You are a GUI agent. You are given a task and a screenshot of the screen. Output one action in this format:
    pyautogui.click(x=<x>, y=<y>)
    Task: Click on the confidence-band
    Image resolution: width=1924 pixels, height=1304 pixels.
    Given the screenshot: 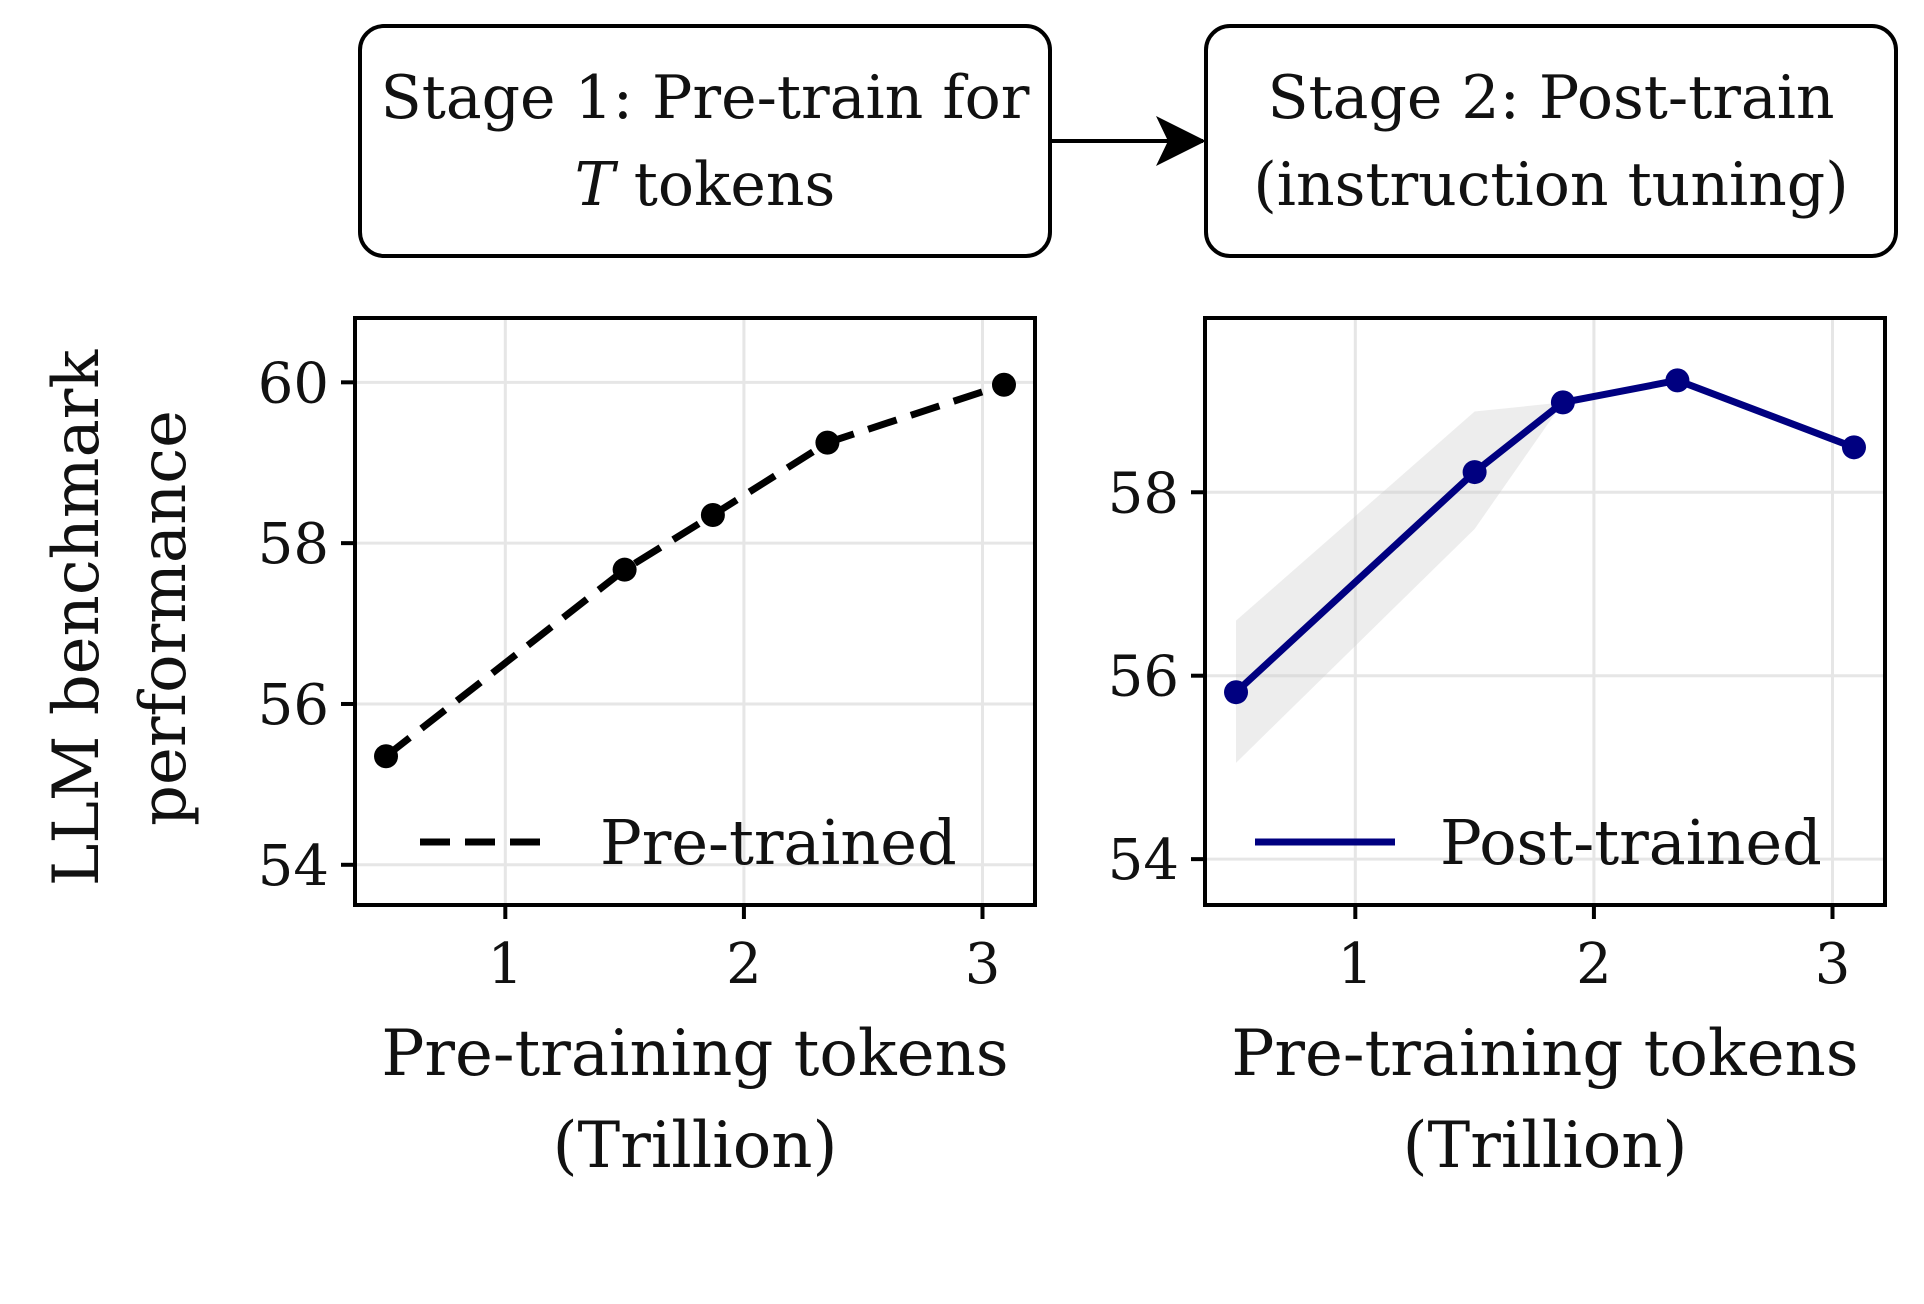 What is the action you would take?
    pyautogui.click(x=1545, y=571)
    